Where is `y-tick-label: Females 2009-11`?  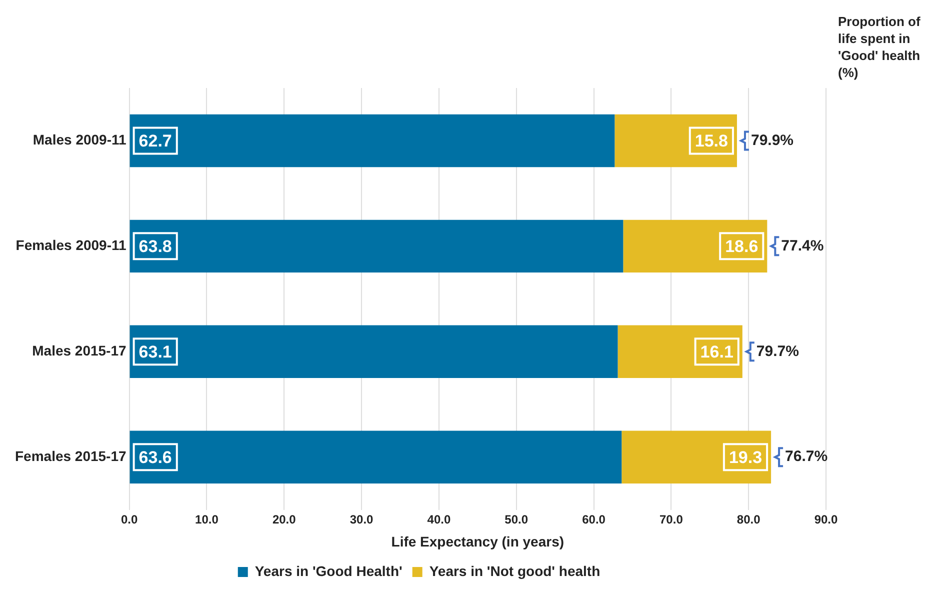 y-tick-label: Females 2009-11 is located at coordinates (71, 245).